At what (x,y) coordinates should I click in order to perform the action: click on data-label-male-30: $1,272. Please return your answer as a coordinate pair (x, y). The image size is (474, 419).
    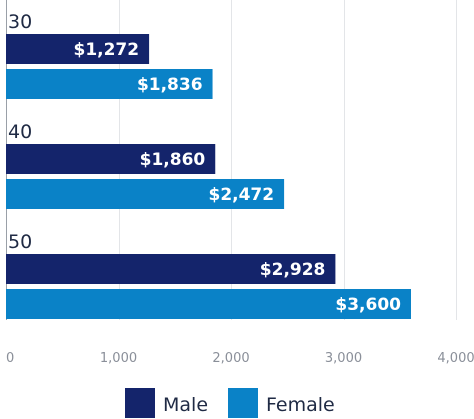
    Looking at the image, I should click on (106, 50).